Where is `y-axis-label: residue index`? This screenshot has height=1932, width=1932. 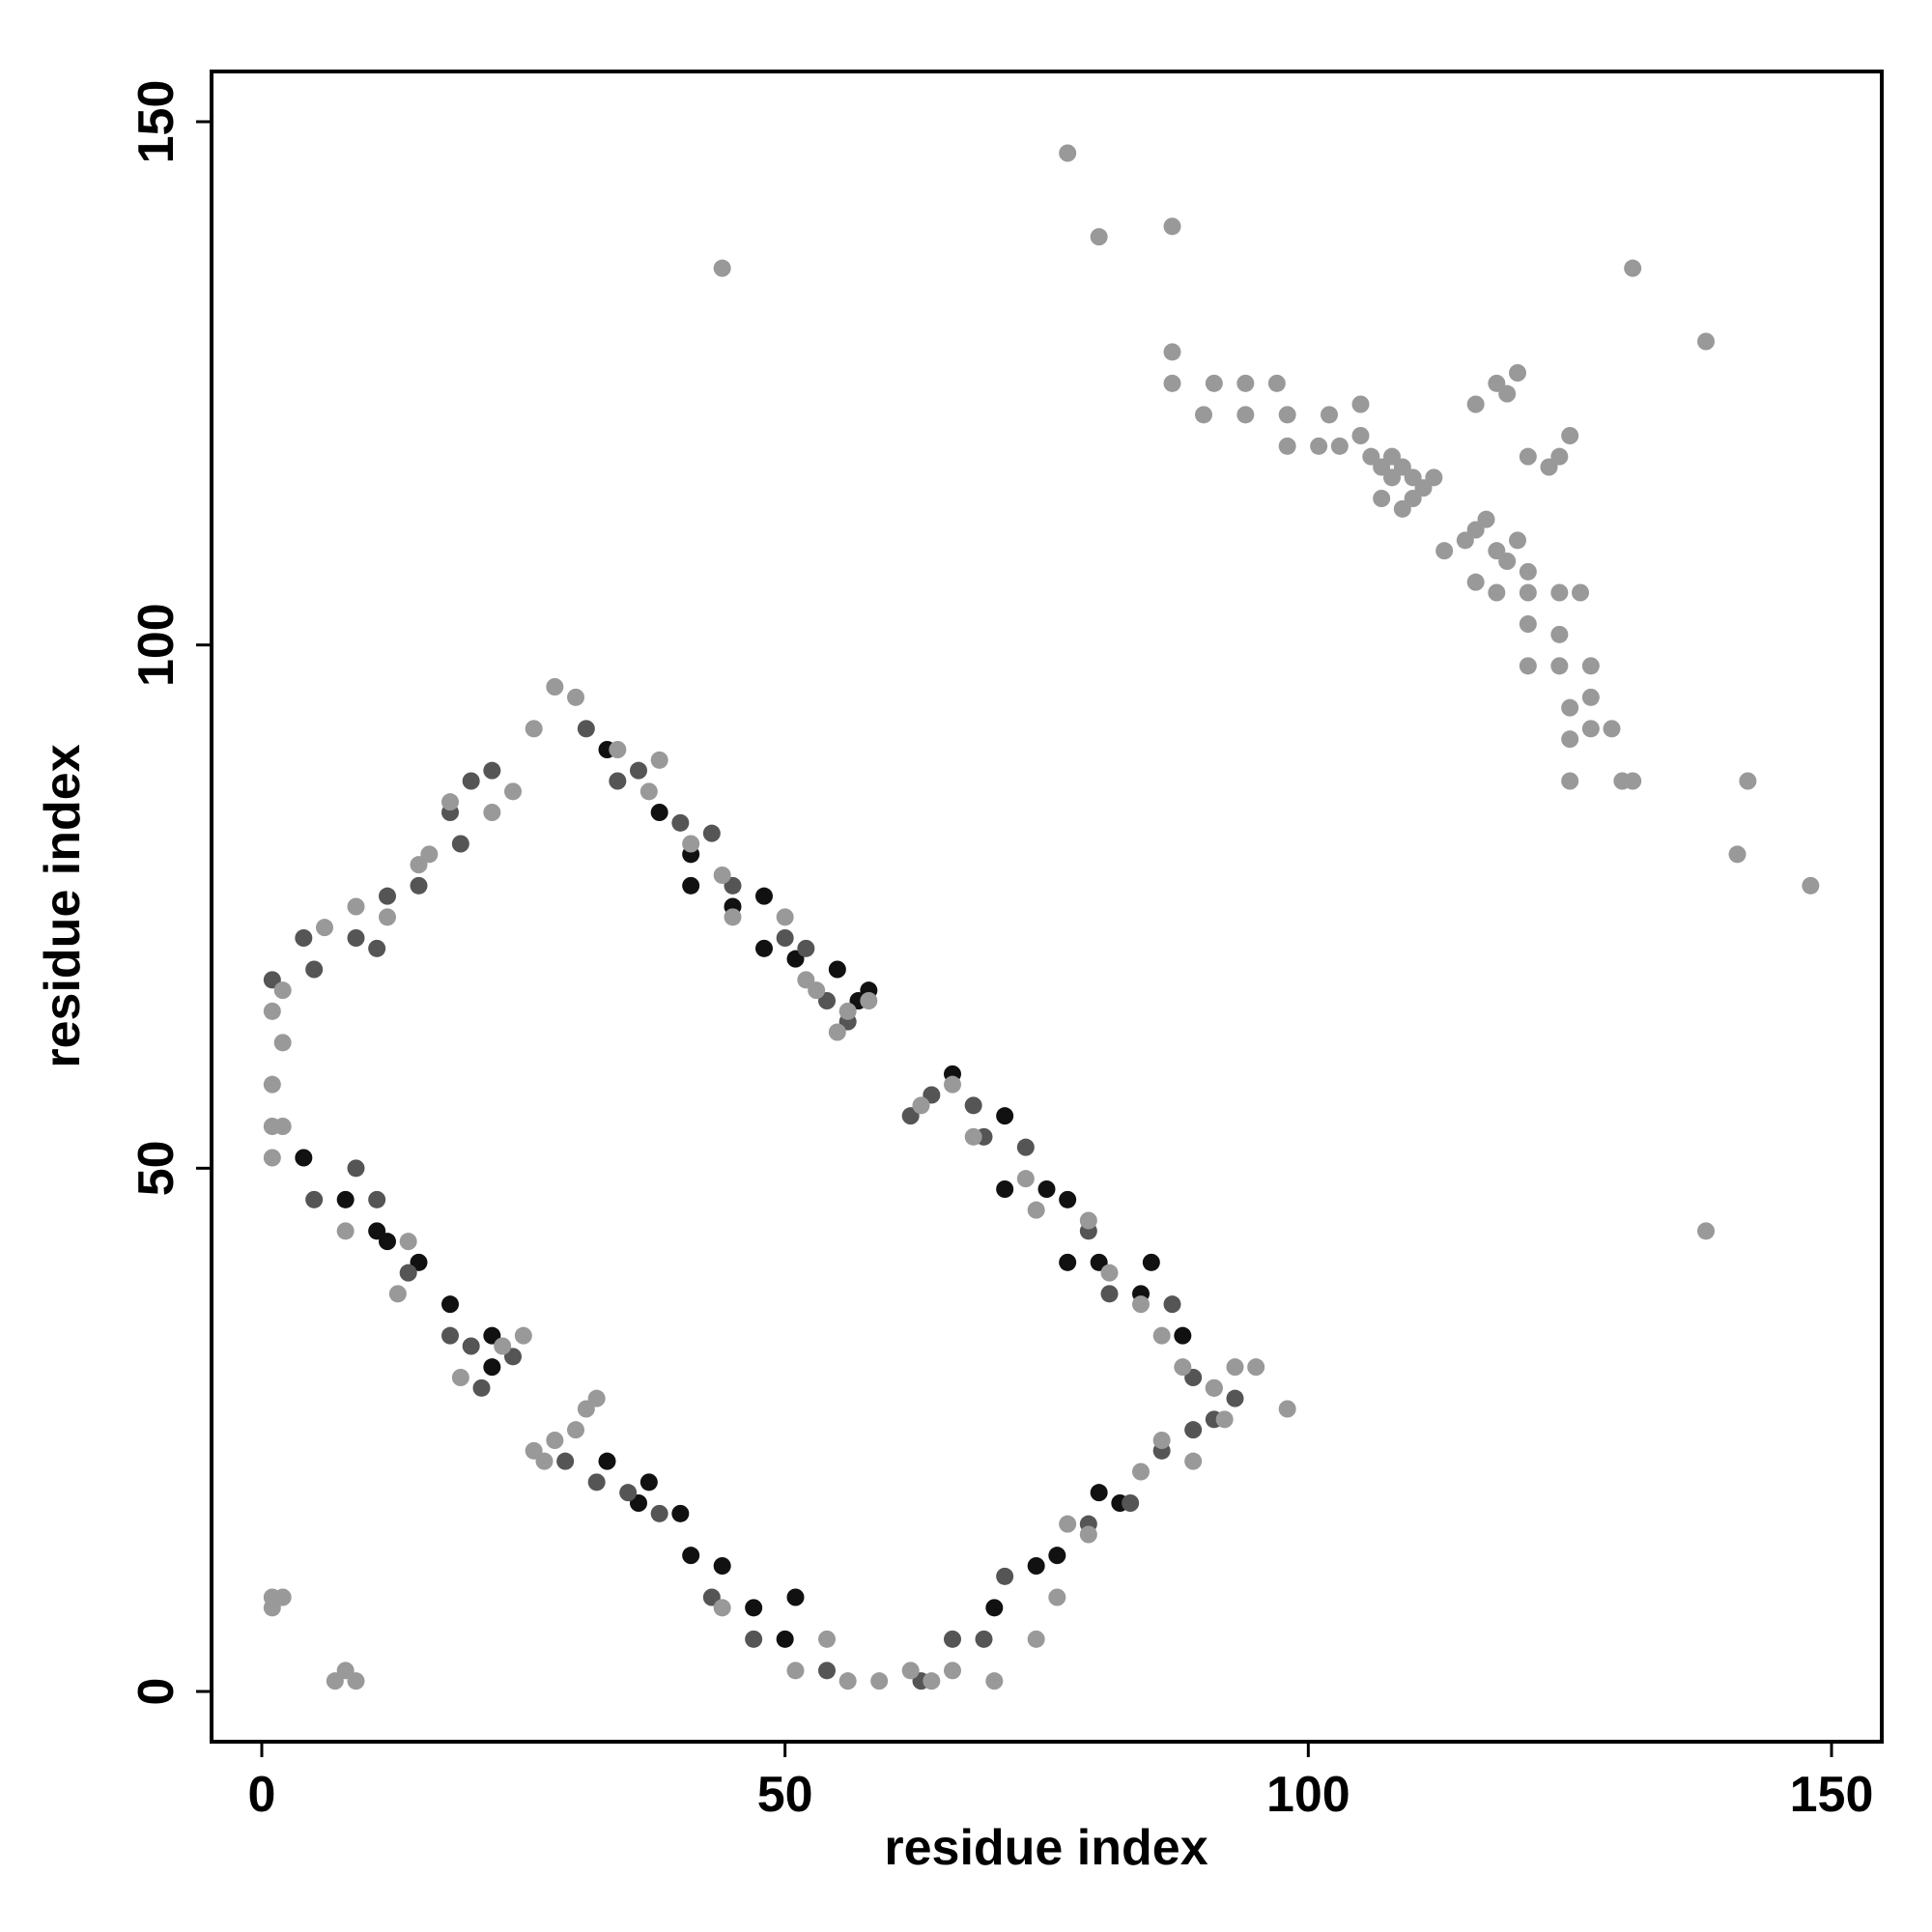 y-axis-label: residue index is located at coordinates (63, 905).